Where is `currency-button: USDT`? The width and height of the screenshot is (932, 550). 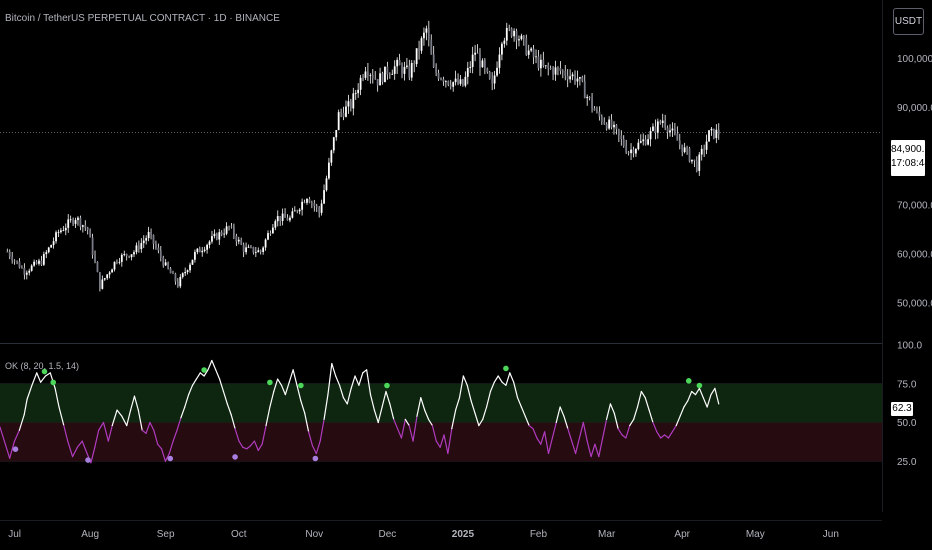 currency-button: USDT is located at coordinates (908, 21).